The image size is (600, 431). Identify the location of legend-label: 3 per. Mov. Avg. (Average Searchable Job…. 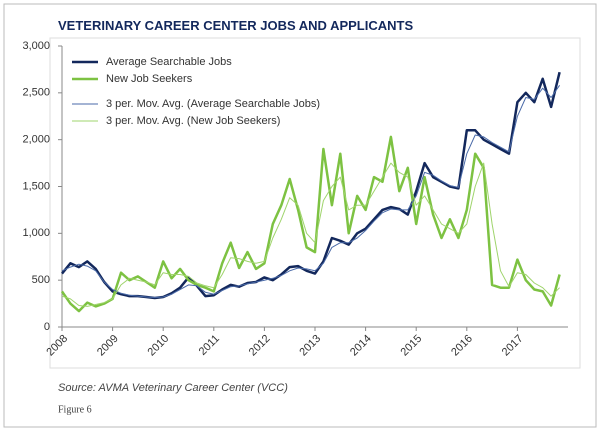
(213, 104).